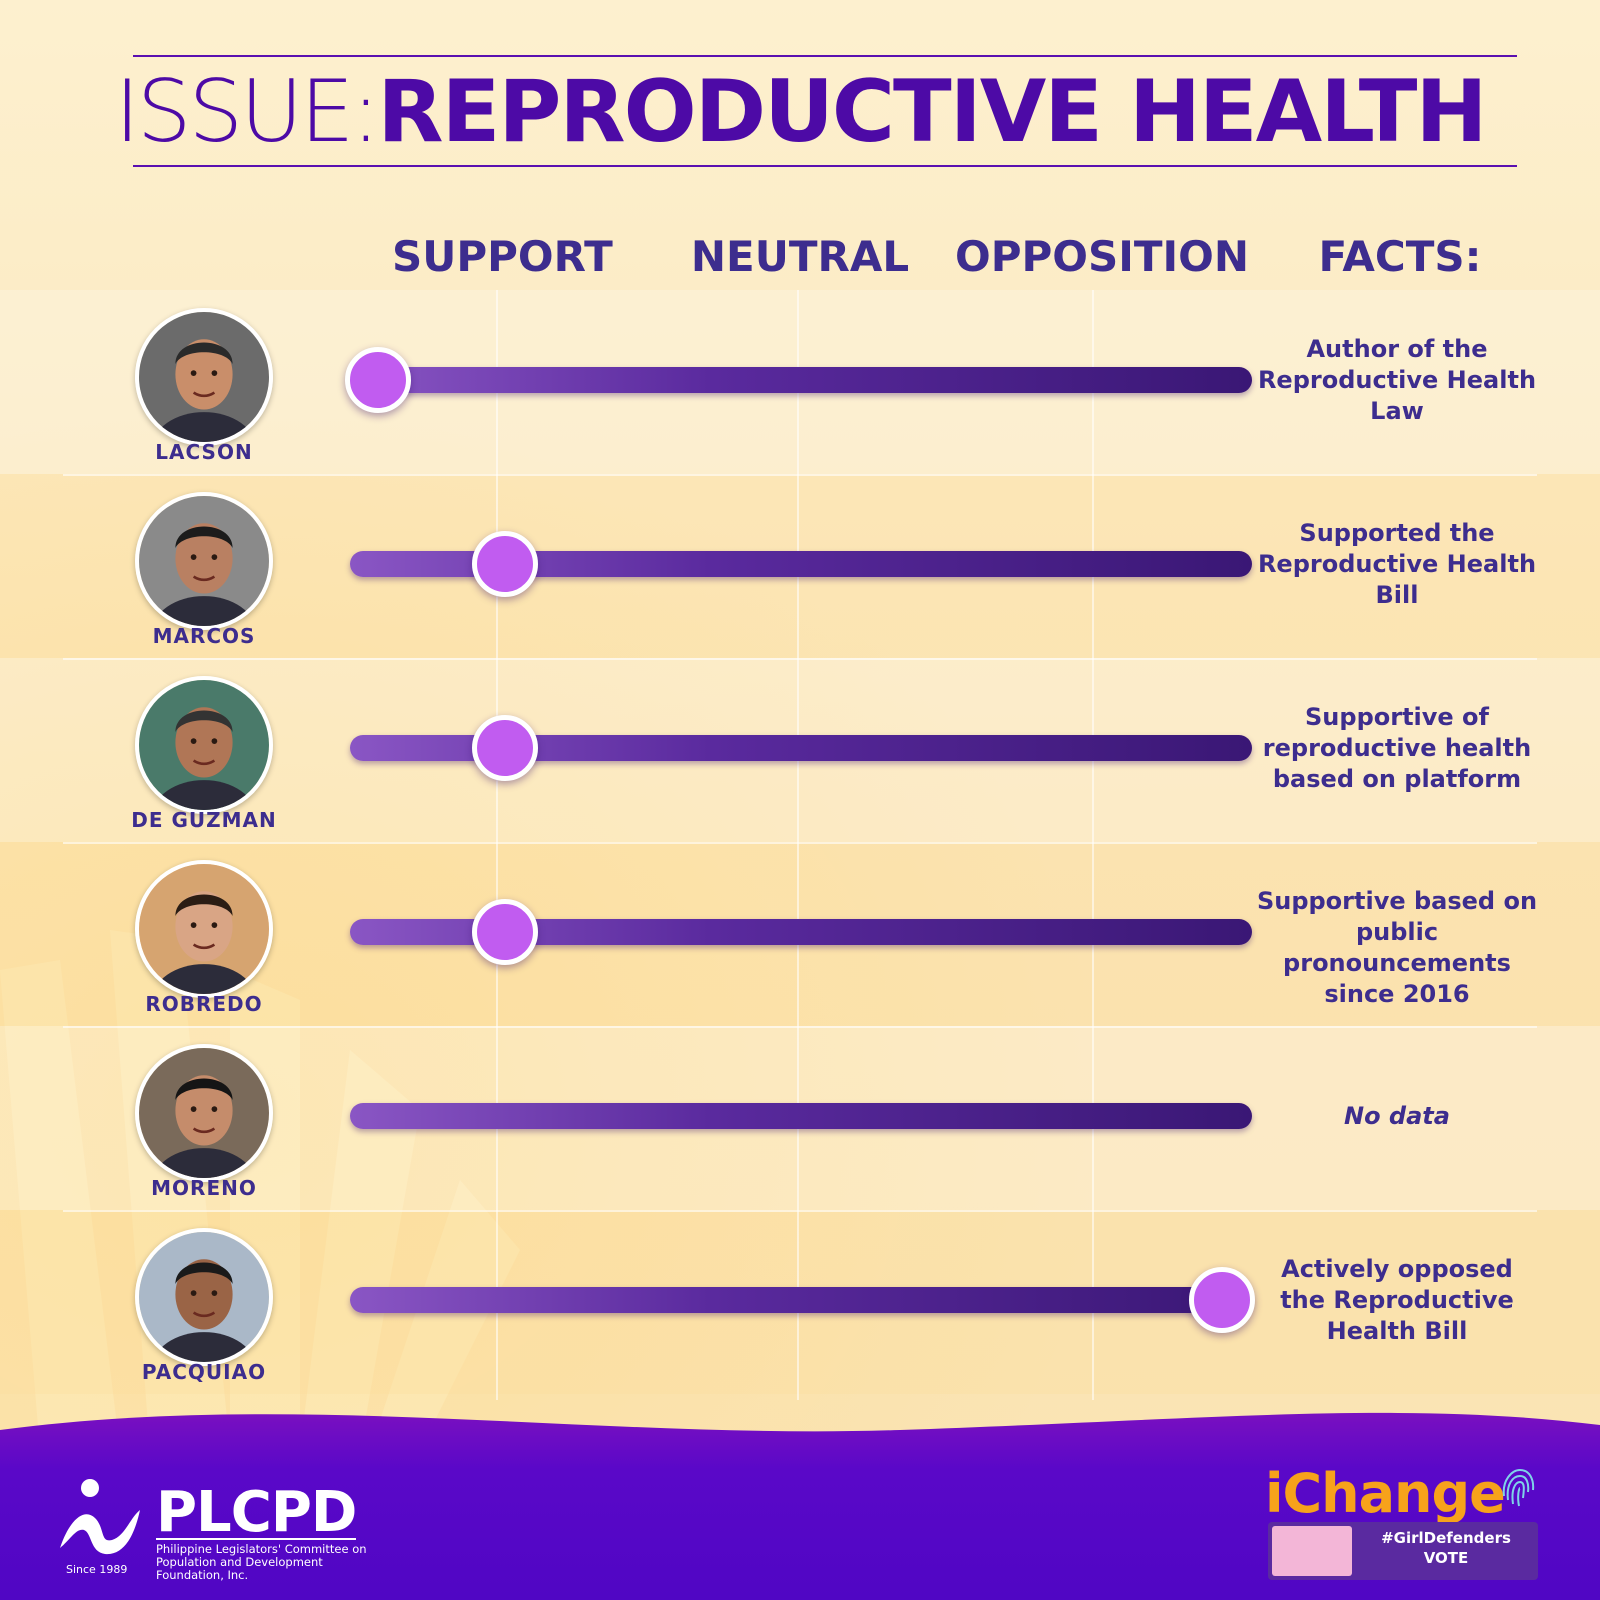 This screenshot has width=1600, height=1600. What do you see at coordinates (204, 1188) in the screenshot?
I see `candidate-name: MORENO` at bounding box center [204, 1188].